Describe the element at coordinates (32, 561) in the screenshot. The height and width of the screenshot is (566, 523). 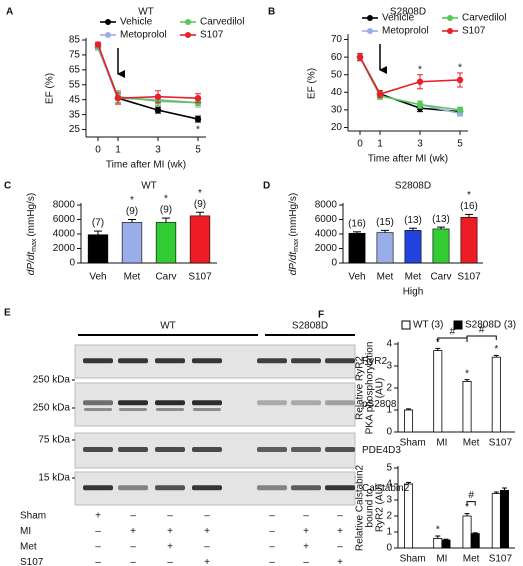
I see `condition-label: S107` at that location.